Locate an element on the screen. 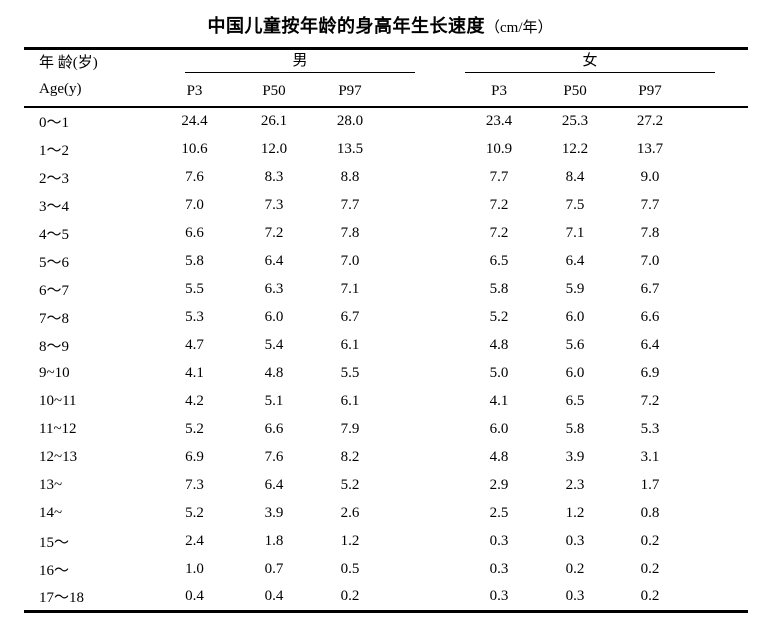 This screenshot has height=624, width=760. table-title-main: 中国儿童按年龄的身高年生长速度 is located at coordinates (346, 26).